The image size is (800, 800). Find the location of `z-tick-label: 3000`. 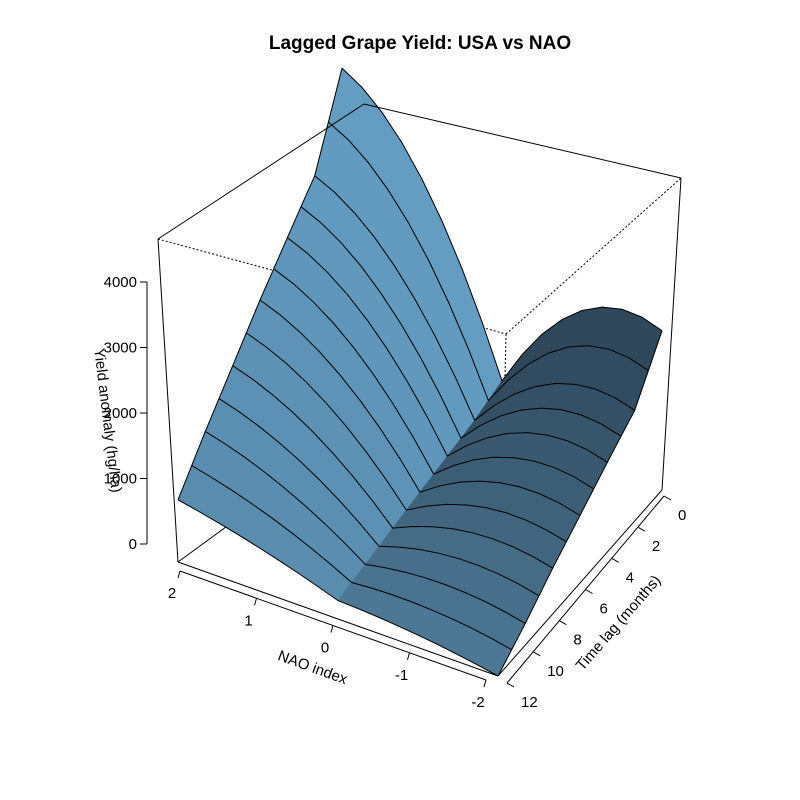

z-tick-label: 3000 is located at coordinates (120, 348).